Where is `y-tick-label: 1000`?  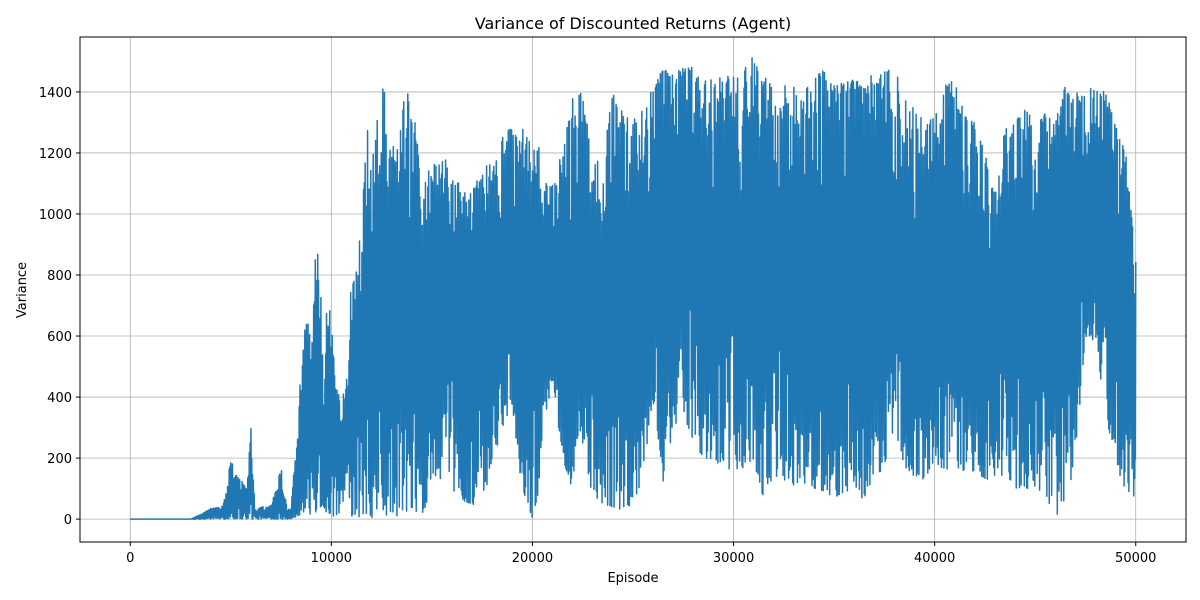
y-tick-label: 1000 is located at coordinates (55, 215).